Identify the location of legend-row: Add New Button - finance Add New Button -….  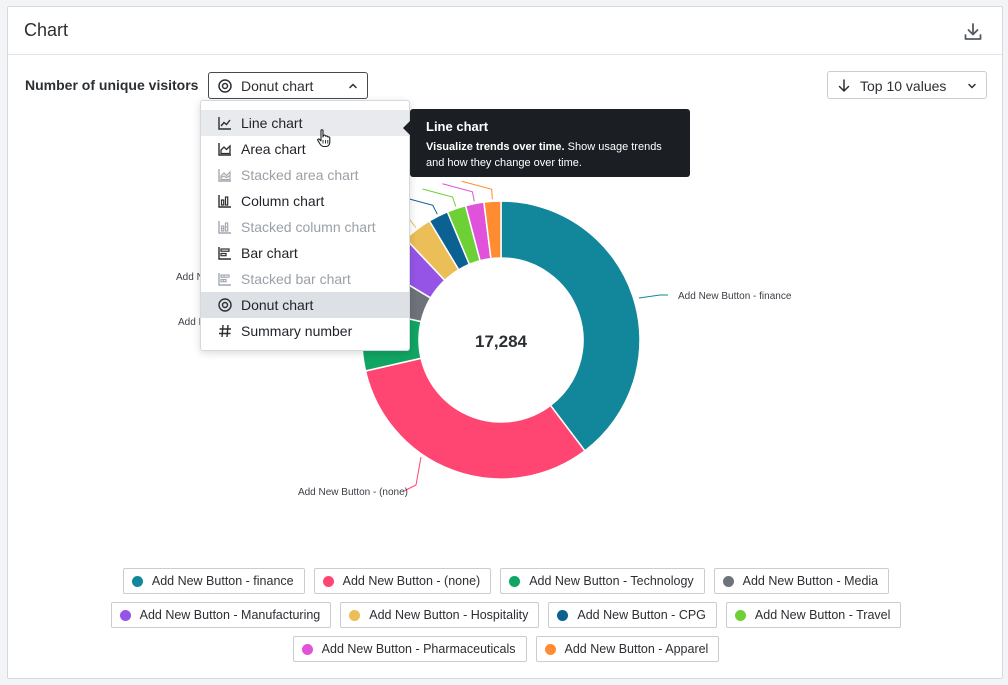
(506, 581).